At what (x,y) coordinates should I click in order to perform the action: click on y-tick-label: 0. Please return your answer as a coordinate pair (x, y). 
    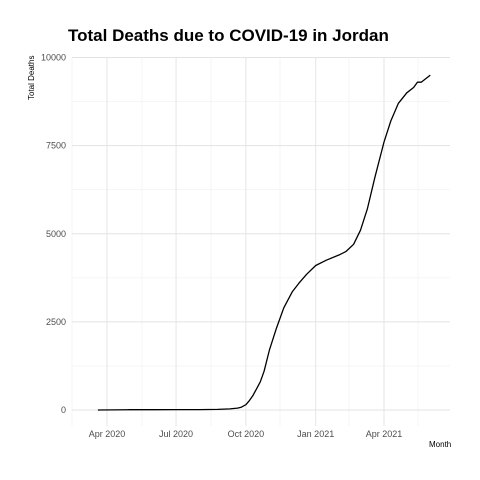
    Looking at the image, I should click on (63, 410).